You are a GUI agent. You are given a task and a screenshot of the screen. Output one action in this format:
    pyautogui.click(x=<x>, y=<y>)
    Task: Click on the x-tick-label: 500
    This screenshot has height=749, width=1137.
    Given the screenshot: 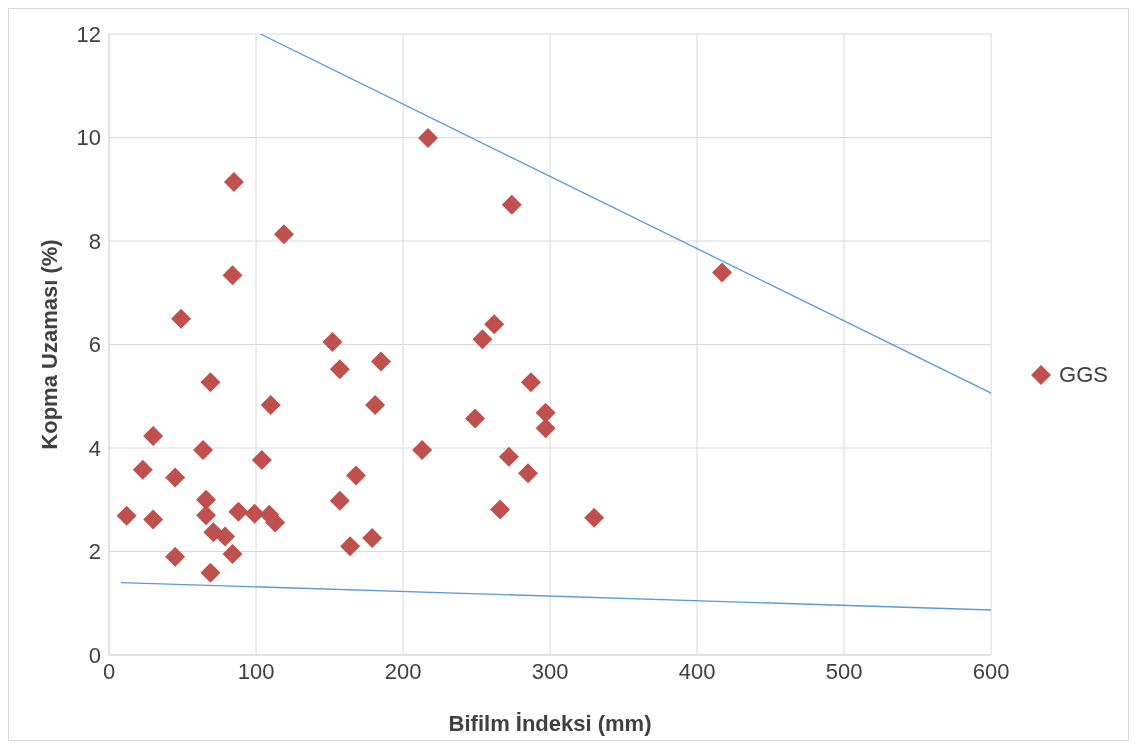 What is the action you would take?
    pyautogui.click(x=844, y=671)
    